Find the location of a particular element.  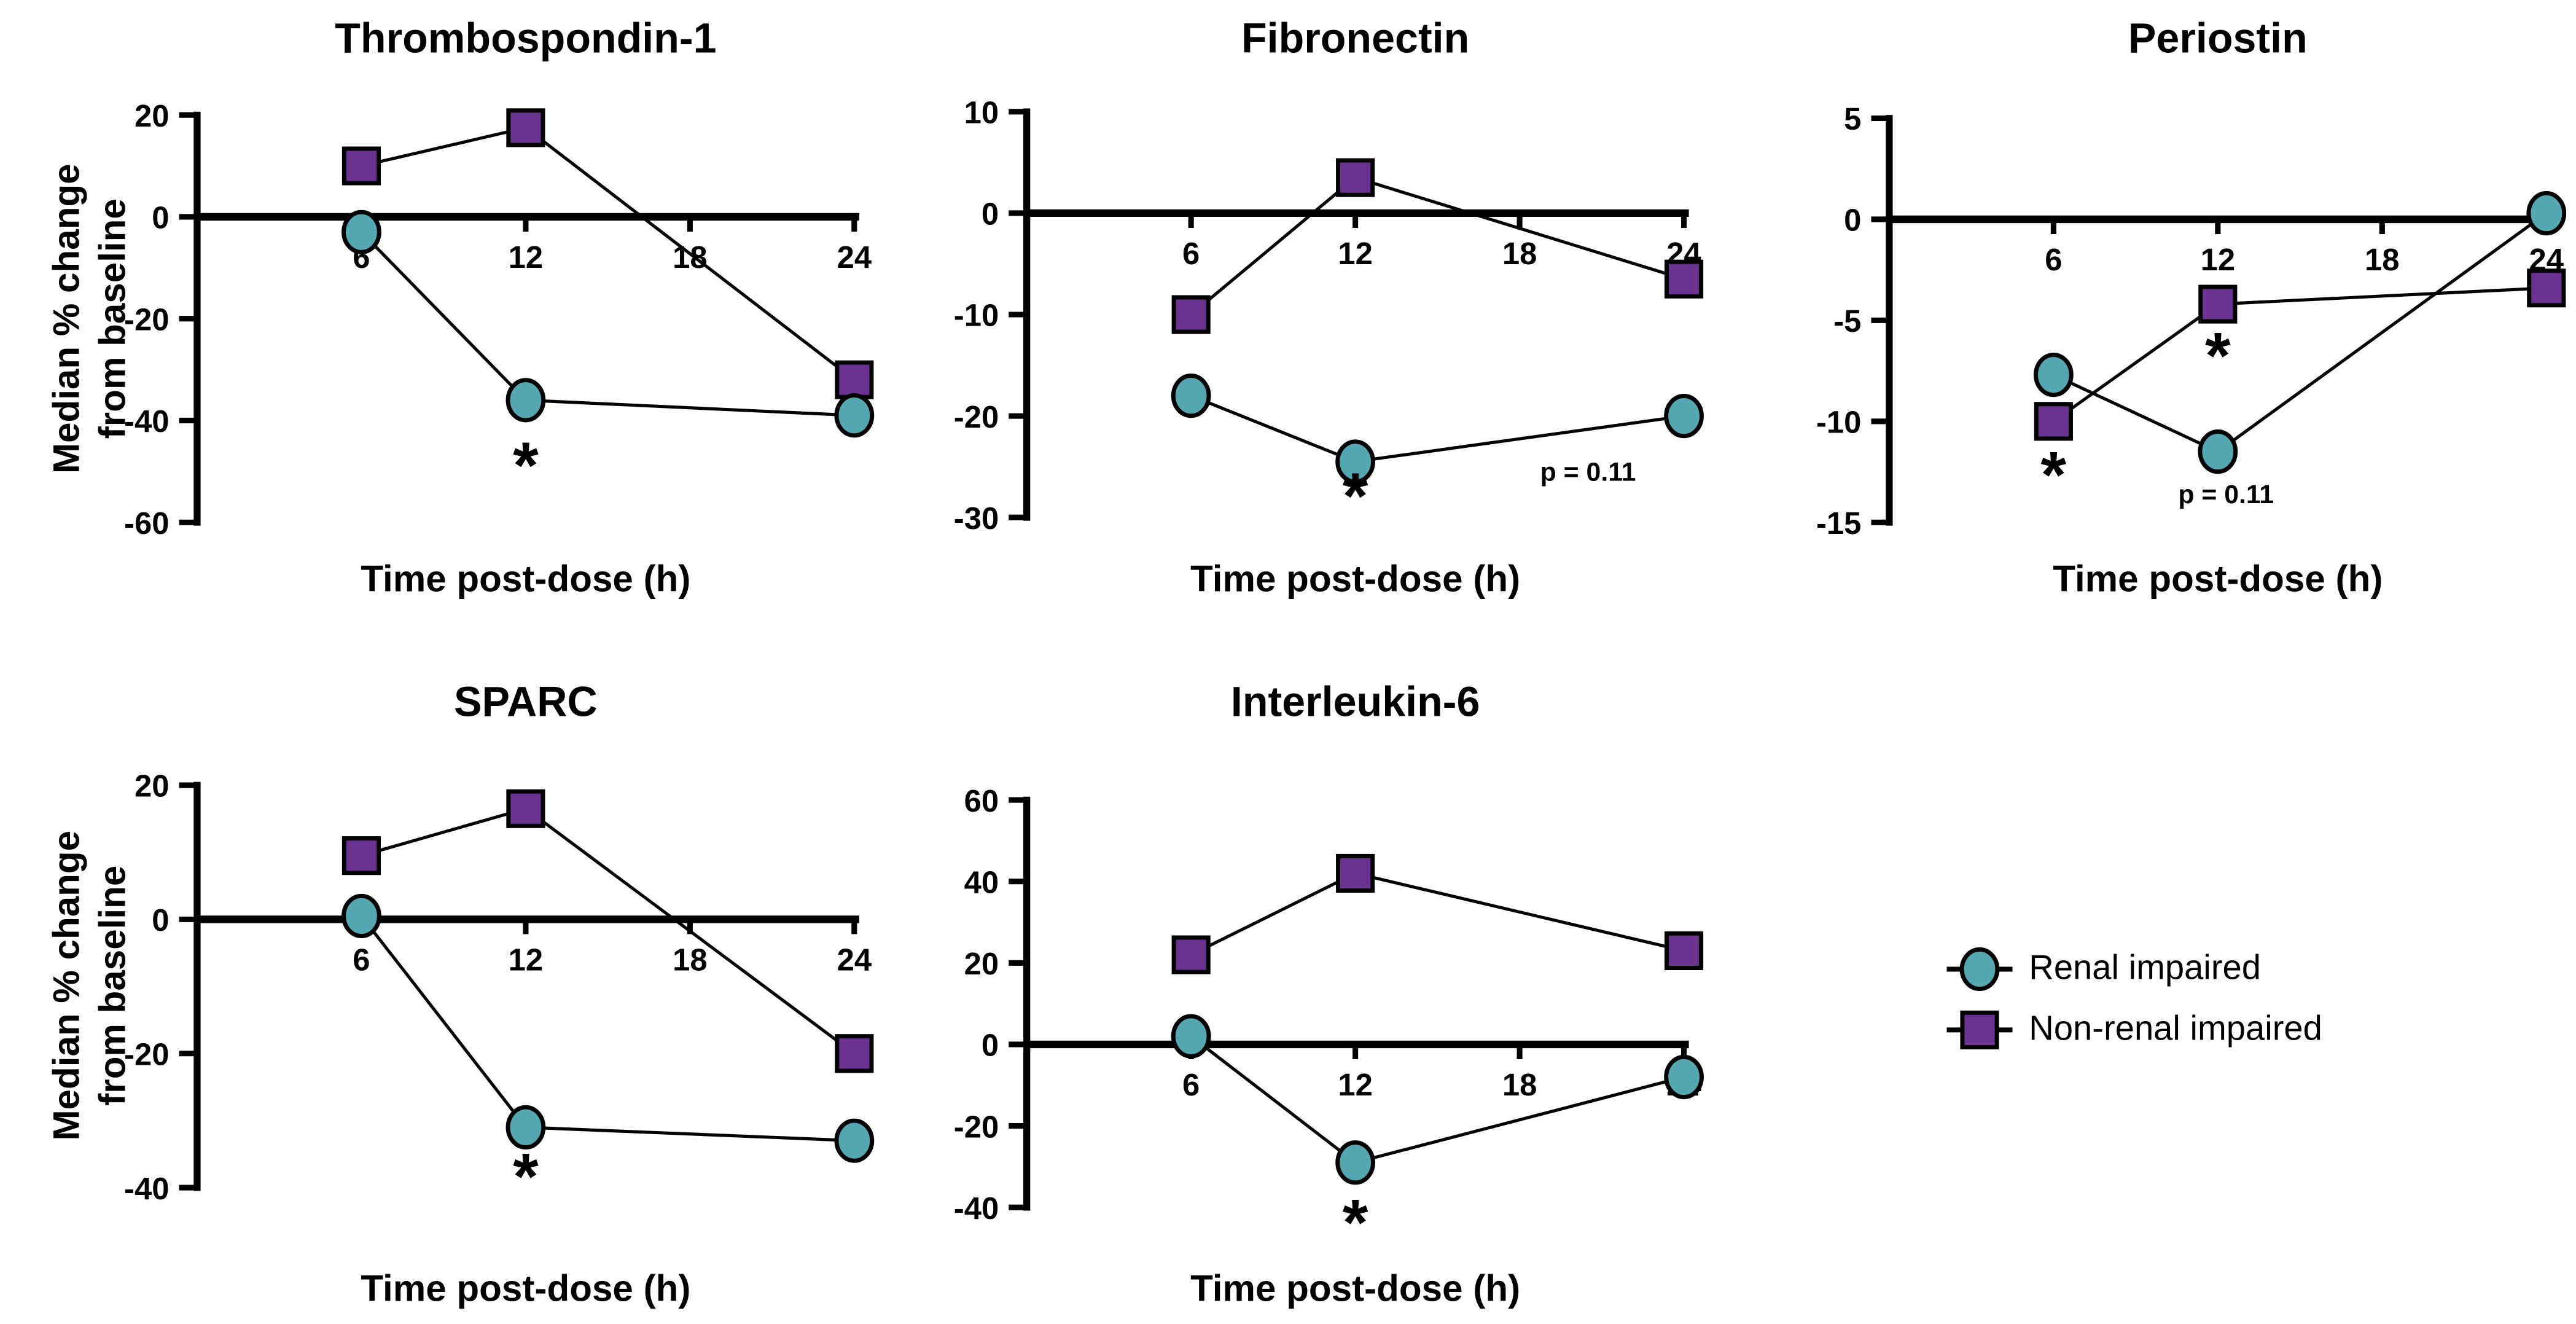

circle-marker-icon is located at coordinates (1979, 968).